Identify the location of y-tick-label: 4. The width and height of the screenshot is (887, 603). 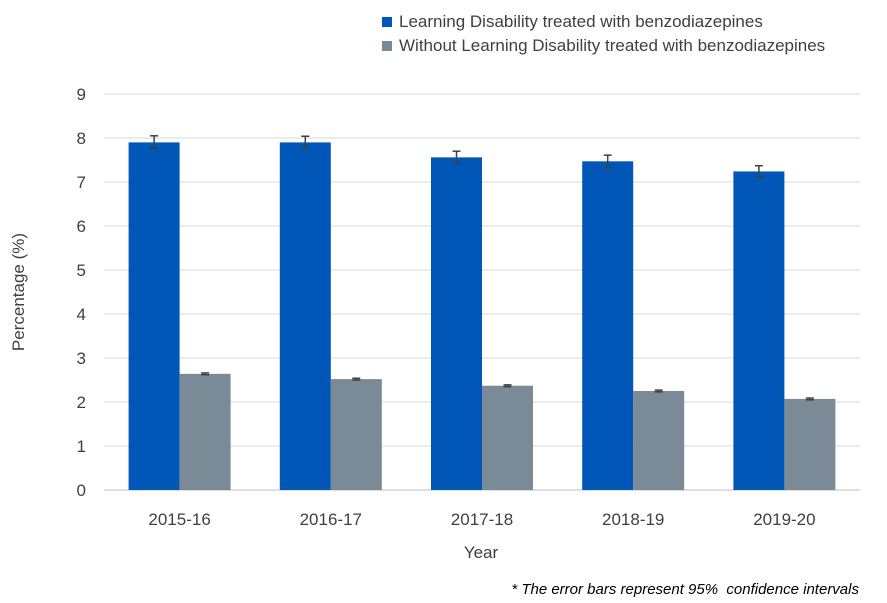
(81, 314).